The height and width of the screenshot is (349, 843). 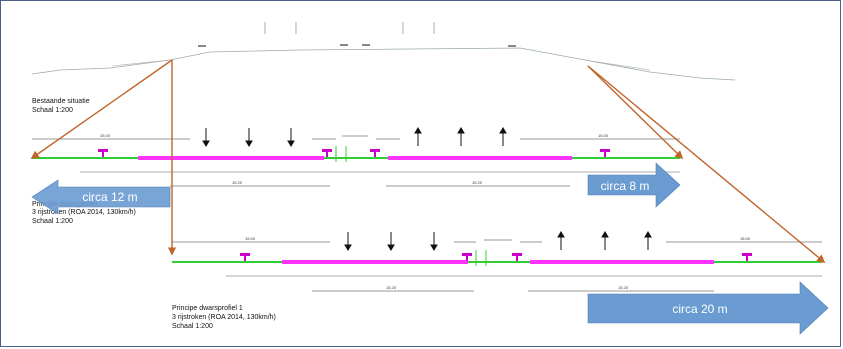 What do you see at coordinates (699, 309) in the screenshot?
I see `callout-right-bottom-text: circa 20 m` at bounding box center [699, 309].